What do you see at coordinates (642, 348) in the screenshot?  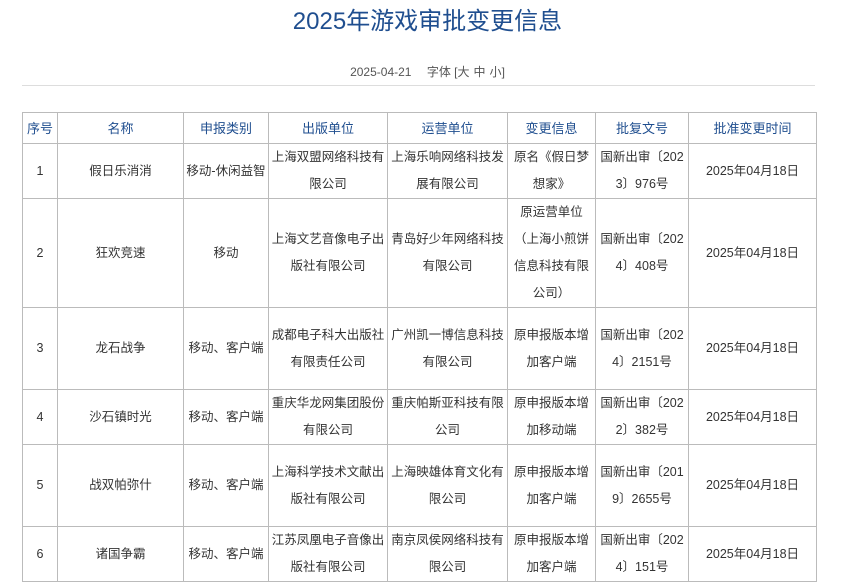 I see `cell-approval-no: 国新出审〔2024〕2151号` at bounding box center [642, 348].